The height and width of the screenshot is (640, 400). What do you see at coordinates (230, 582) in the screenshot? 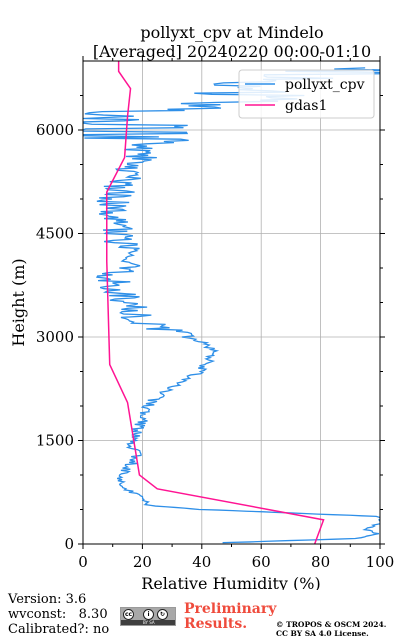
I see `x-axis-label: Relative Humidity (%)` at bounding box center [230, 582].